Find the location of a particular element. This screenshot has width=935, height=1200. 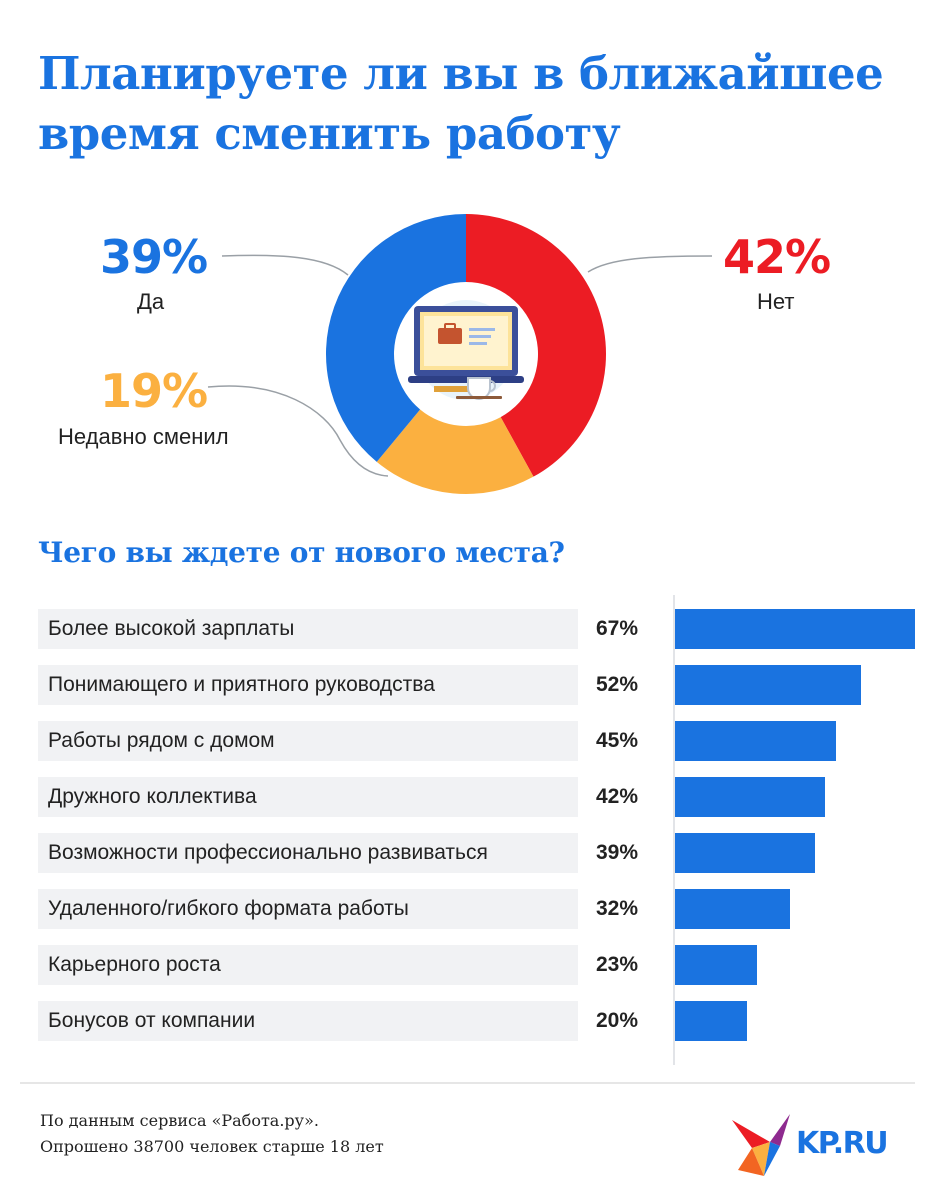

legend-pct-recent: 19% is located at coordinates (154, 391).